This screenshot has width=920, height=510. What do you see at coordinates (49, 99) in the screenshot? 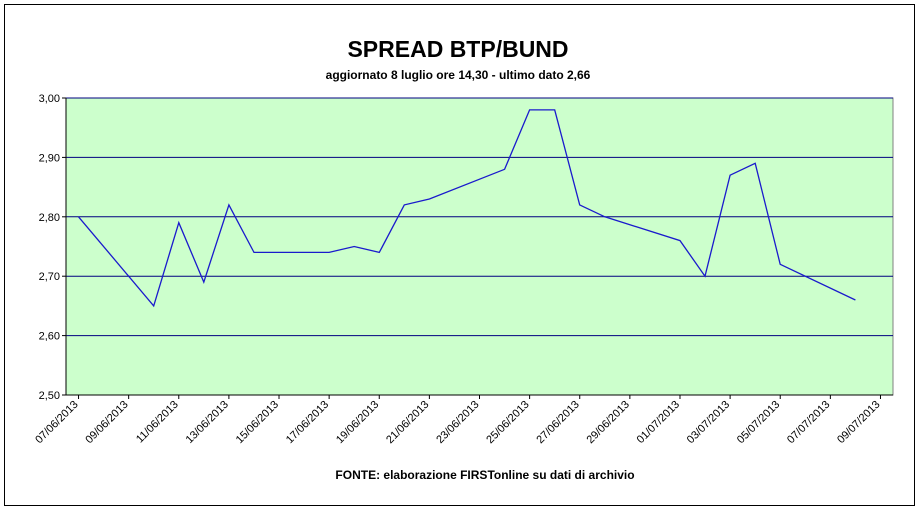
I see `y-tick-label: 3,00` at bounding box center [49, 99].